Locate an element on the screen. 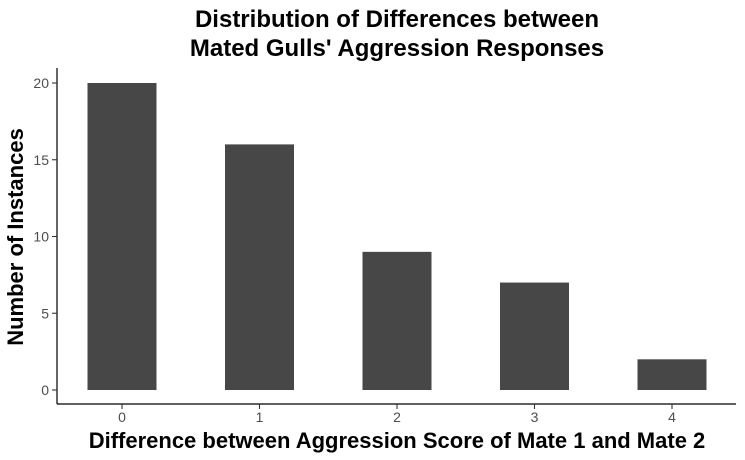 This screenshot has width=745, height=460. chart-title-line-2: Mated Gulls' Aggression Responses is located at coordinates (397, 48).